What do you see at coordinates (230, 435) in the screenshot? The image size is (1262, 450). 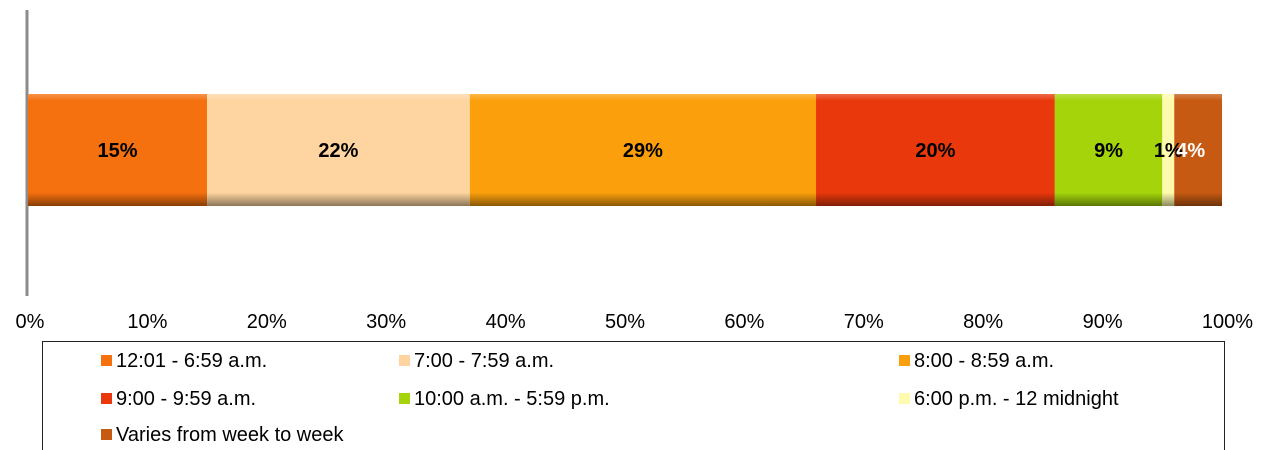 I see `legend-label: Varies from week to week` at bounding box center [230, 435].